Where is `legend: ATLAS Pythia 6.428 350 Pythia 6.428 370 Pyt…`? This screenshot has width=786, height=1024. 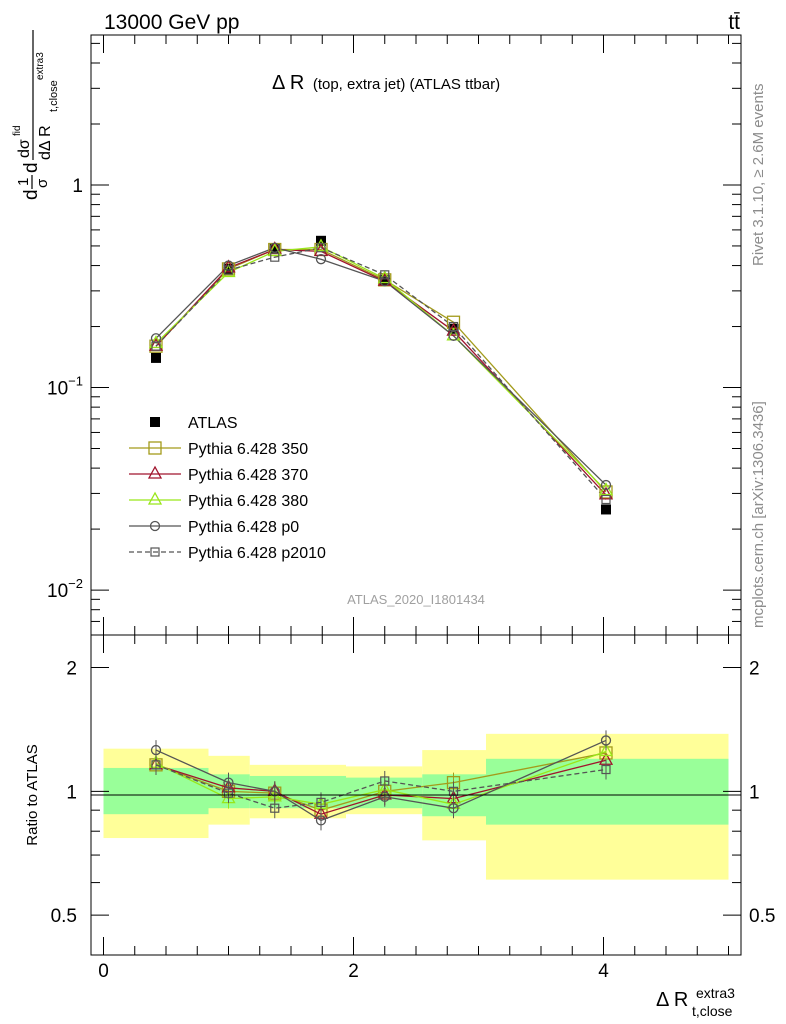
legend: ATLAS Pythia 6.428 350 Pythia 6.428 370 Pyt… is located at coordinates (227, 488).